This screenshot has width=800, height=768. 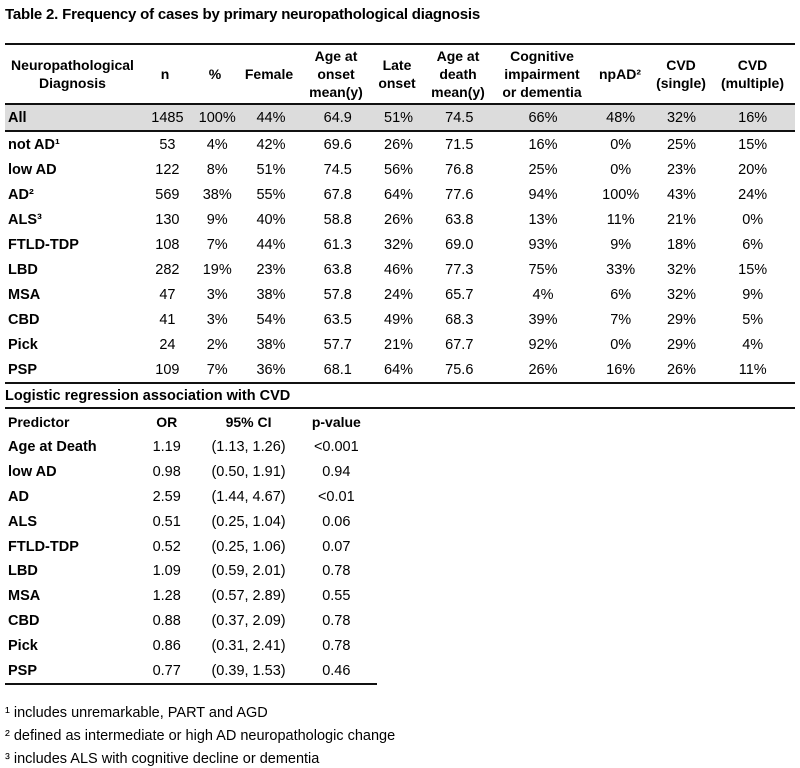 I want to click on table-cell: 0.52, so click(x=166, y=546).